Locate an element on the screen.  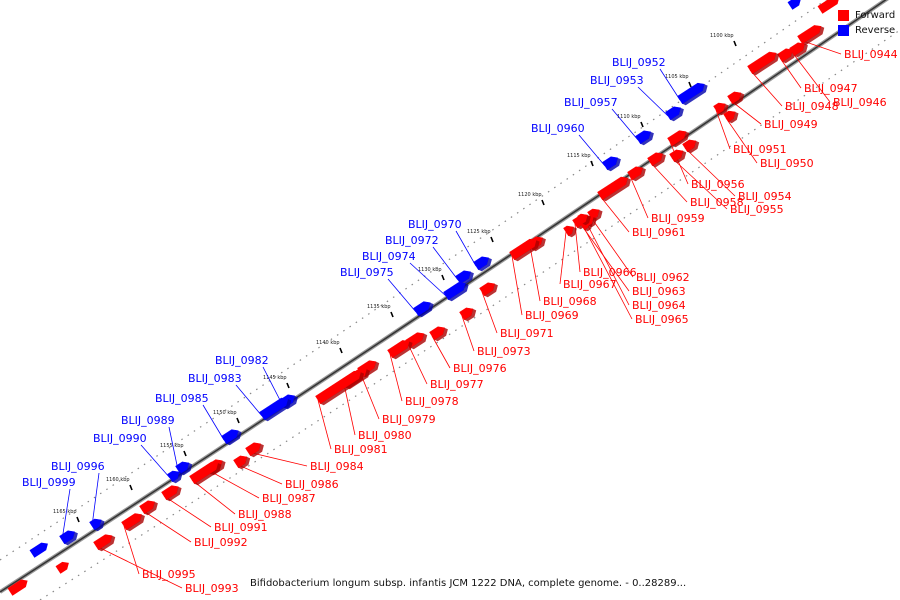
gene-label: BLIJ_0968 is located at coordinates (570, 301).